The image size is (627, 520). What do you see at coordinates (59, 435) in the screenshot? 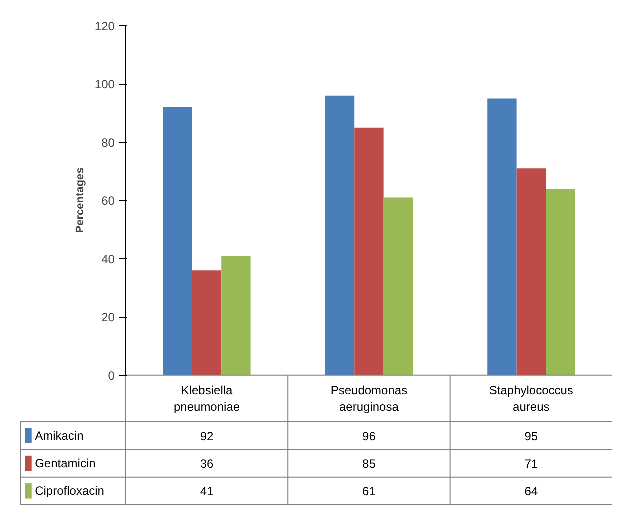
I see `legend-label: Amikacin` at bounding box center [59, 435].